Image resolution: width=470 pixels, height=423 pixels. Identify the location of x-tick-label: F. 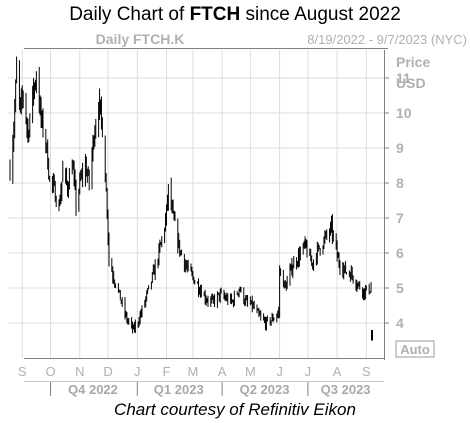
(167, 371).